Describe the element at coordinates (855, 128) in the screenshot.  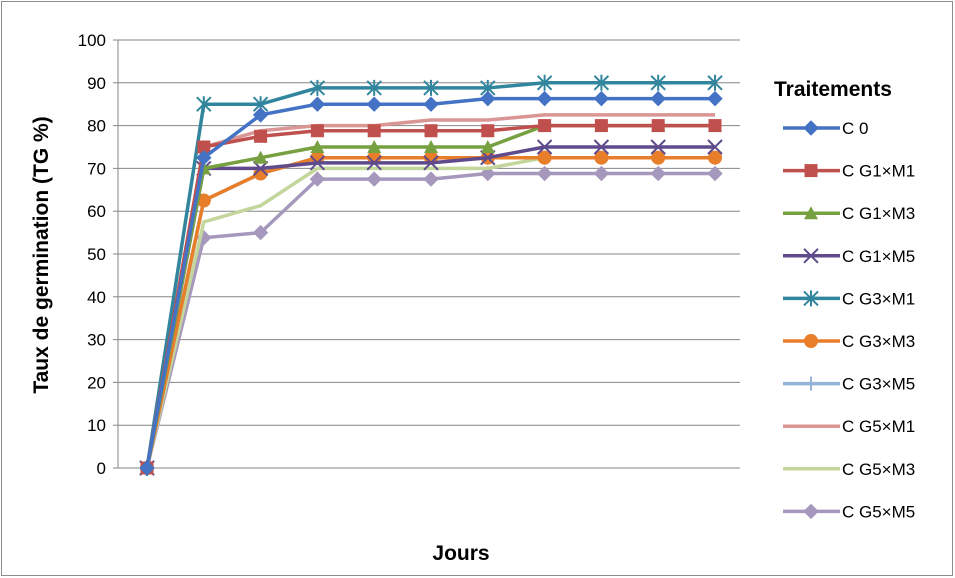
I see `legend-label: C 0` at that location.